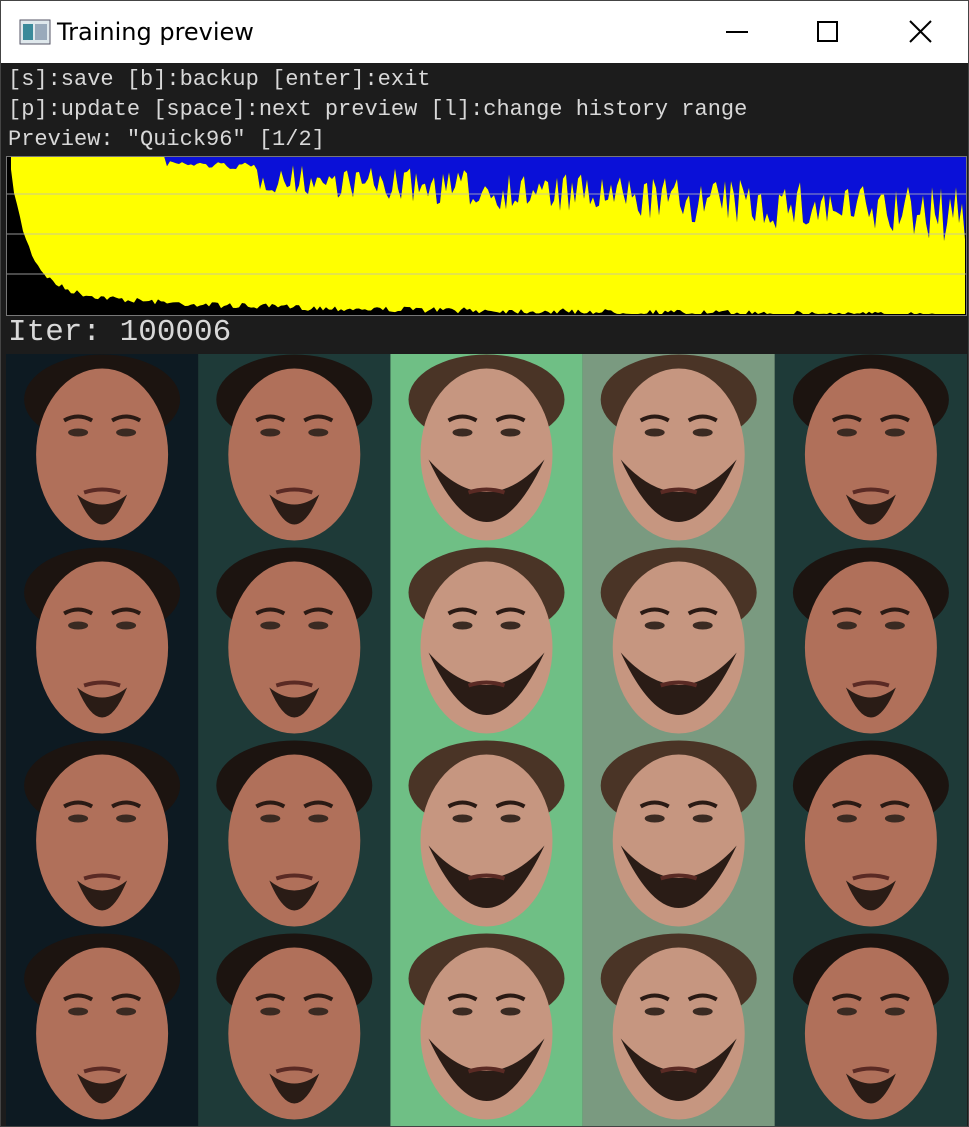  I want to click on title-bar: Training preview, so click(484, 32).